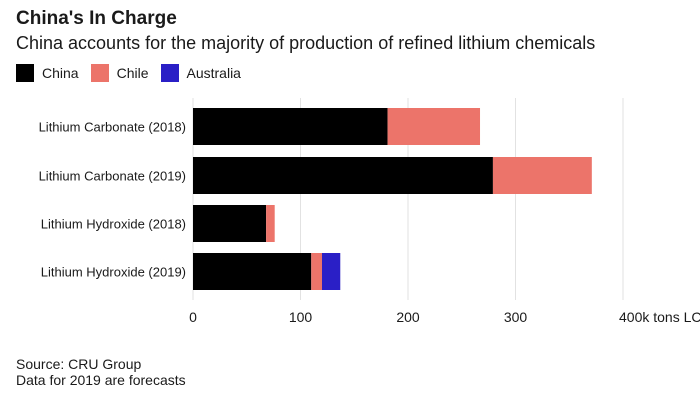  What do you see at coordinates (25, 73) in the screenshot?
I see `legend-swatch-china` at bounding box center [25, 73].